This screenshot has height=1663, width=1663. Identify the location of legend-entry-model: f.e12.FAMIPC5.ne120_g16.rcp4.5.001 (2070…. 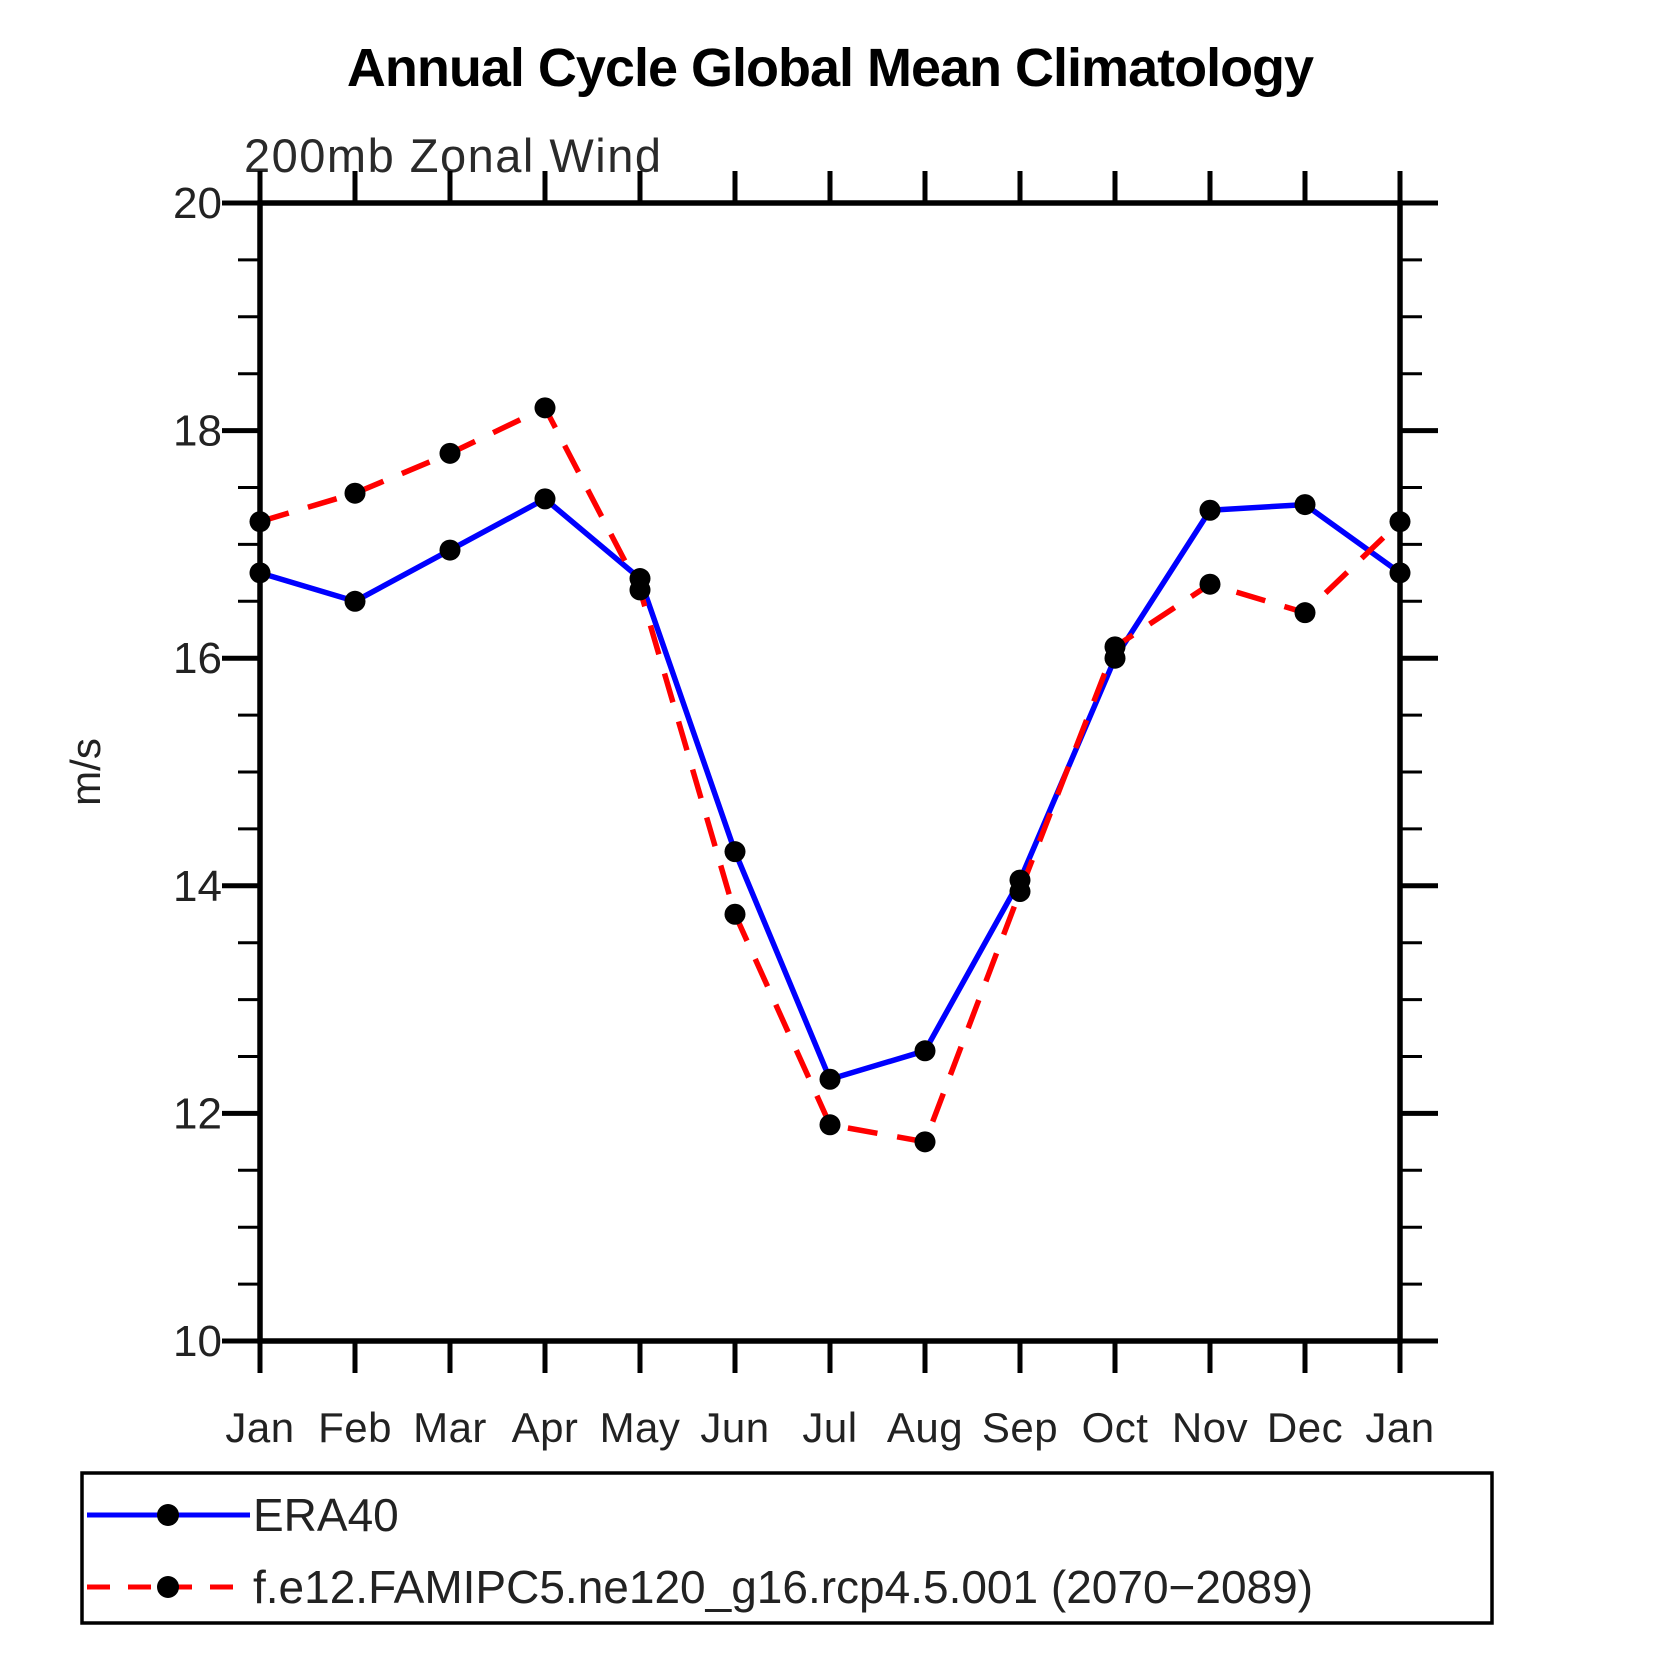
(700, 1587).